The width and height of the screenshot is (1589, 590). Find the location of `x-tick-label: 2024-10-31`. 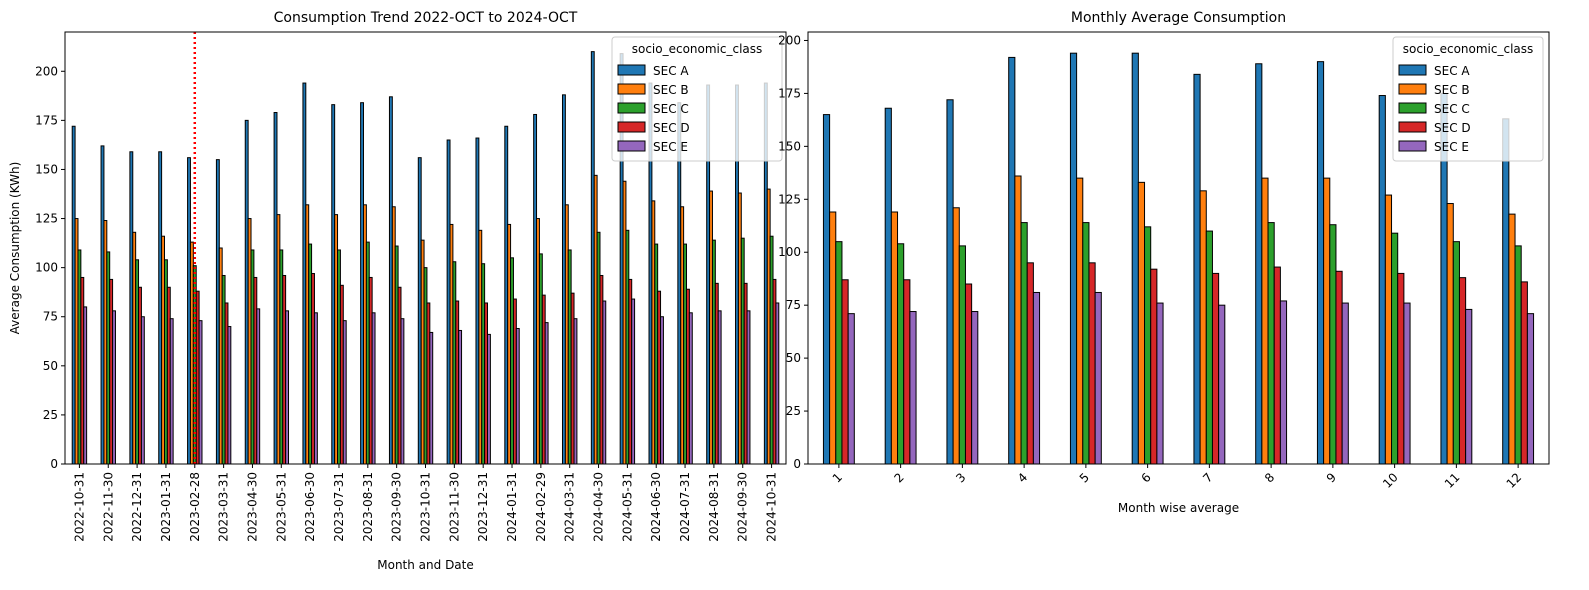

x-tick-label: 2024-10-31 is located at coordinates (772, 507).